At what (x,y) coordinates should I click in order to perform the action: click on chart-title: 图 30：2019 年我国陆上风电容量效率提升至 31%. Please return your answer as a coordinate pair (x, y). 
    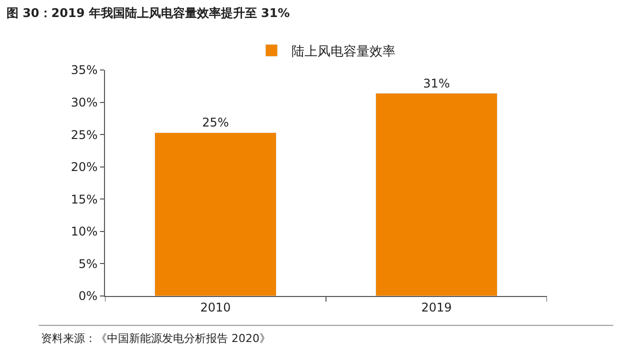
    Looking at the image, I should click on (148, 13).